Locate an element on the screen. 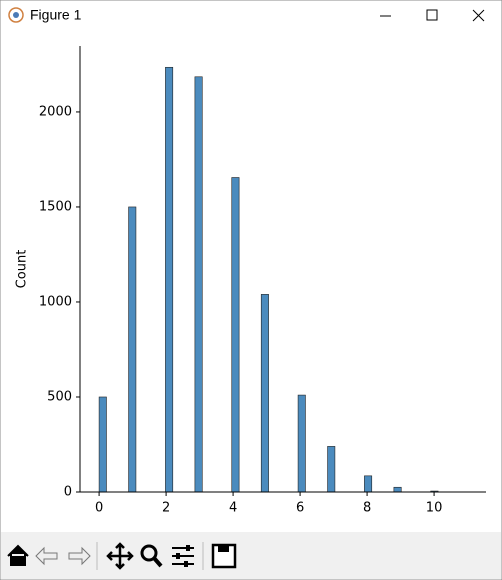 The width and height of the screenshot is (502, 580). y-tick-label: 2000 is located at coordinates (55, 111).